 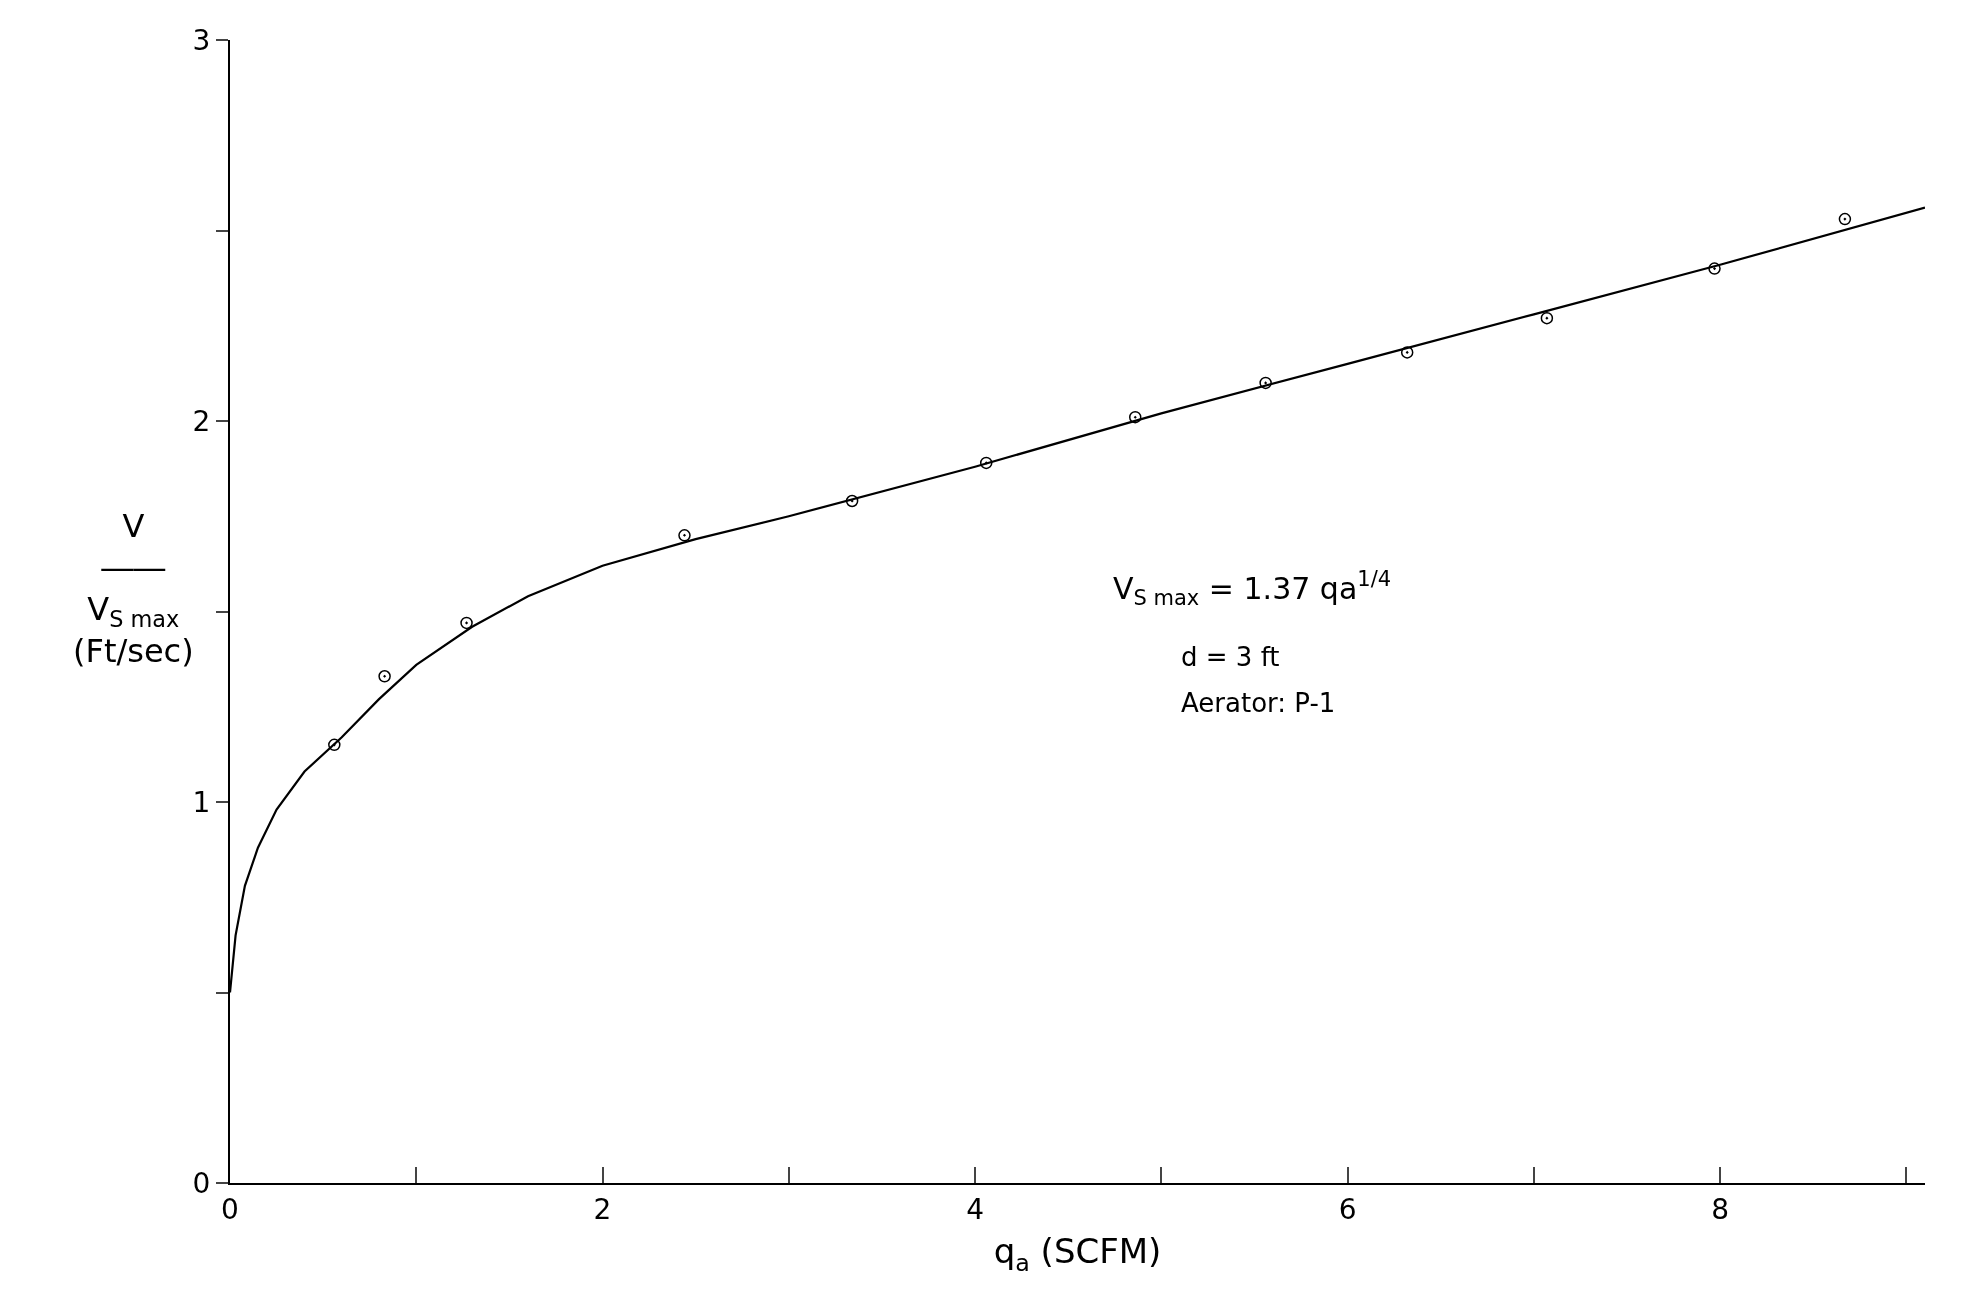 What do you see at coordinates (1347, 1209) in the screenshot?
I see `x-tick-label: 6` at bounding box center [1347, 1209].